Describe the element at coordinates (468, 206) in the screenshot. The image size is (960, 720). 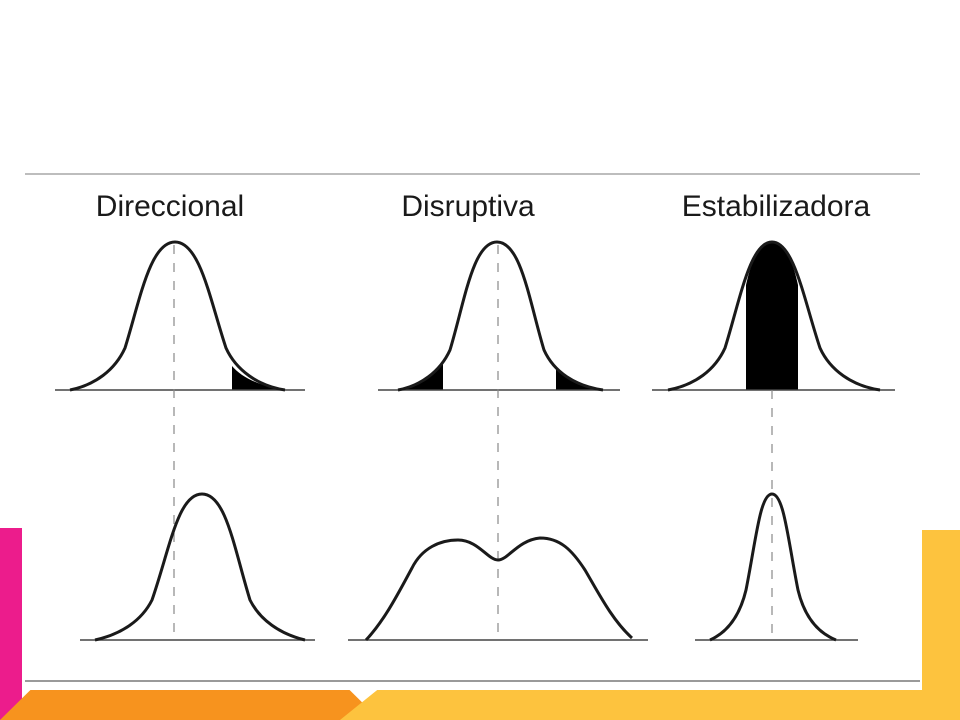
I see `panel-title-disruptive: Disruptiva` at that location.